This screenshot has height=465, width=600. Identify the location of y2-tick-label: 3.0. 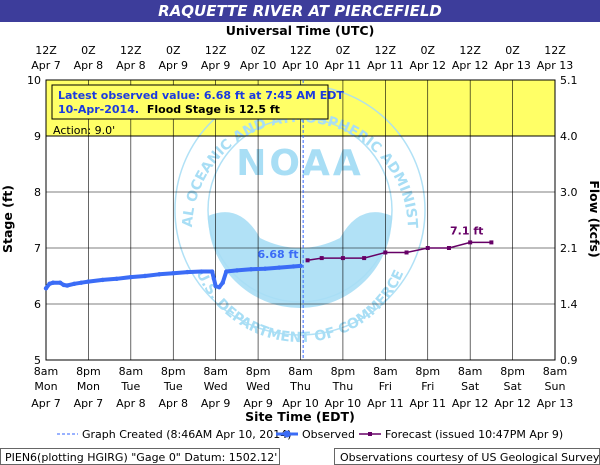
(569, 192).